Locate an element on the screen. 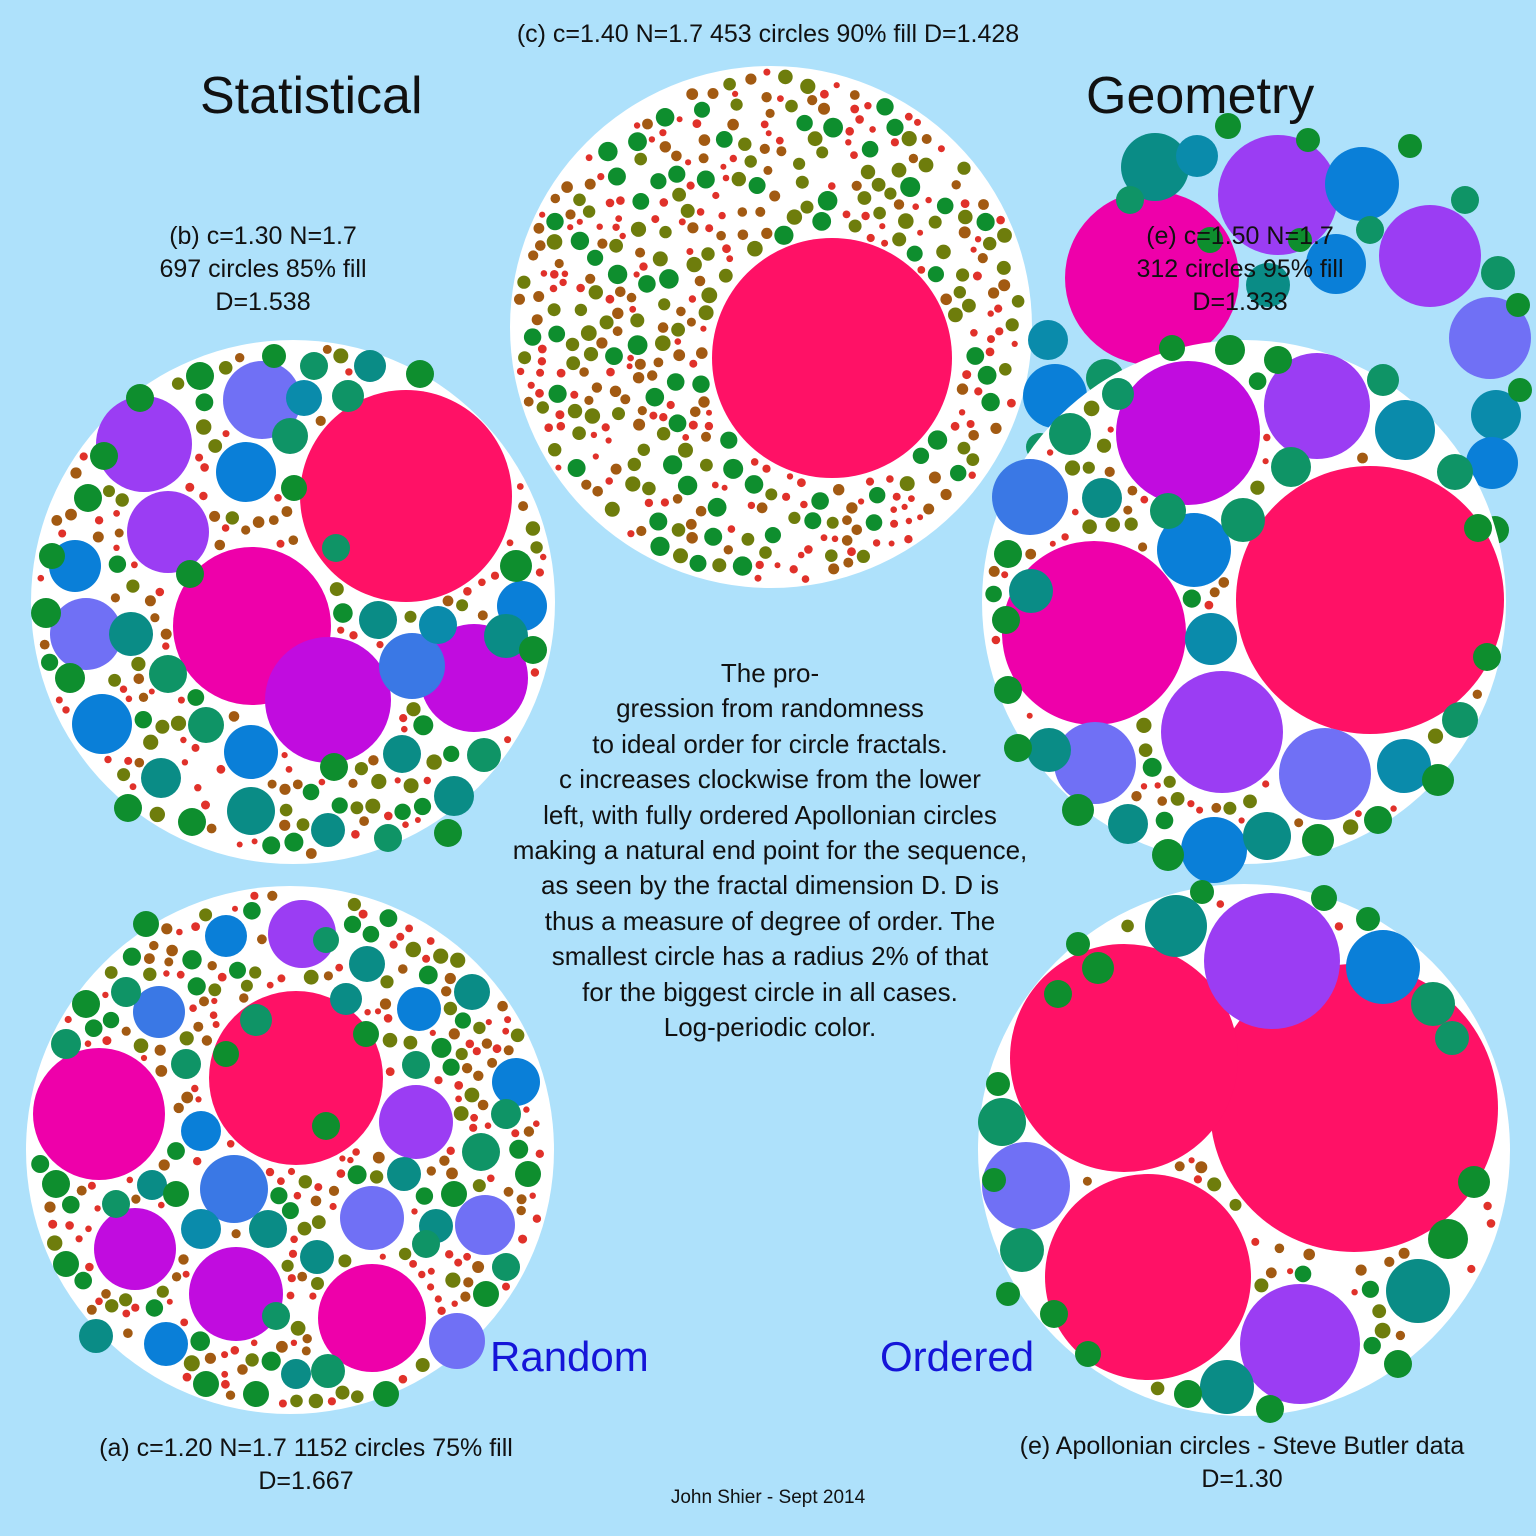 The image size is (1536, 1536). description-line: smallest circle has a radius 2% of that is located at coordinates (770, 956).